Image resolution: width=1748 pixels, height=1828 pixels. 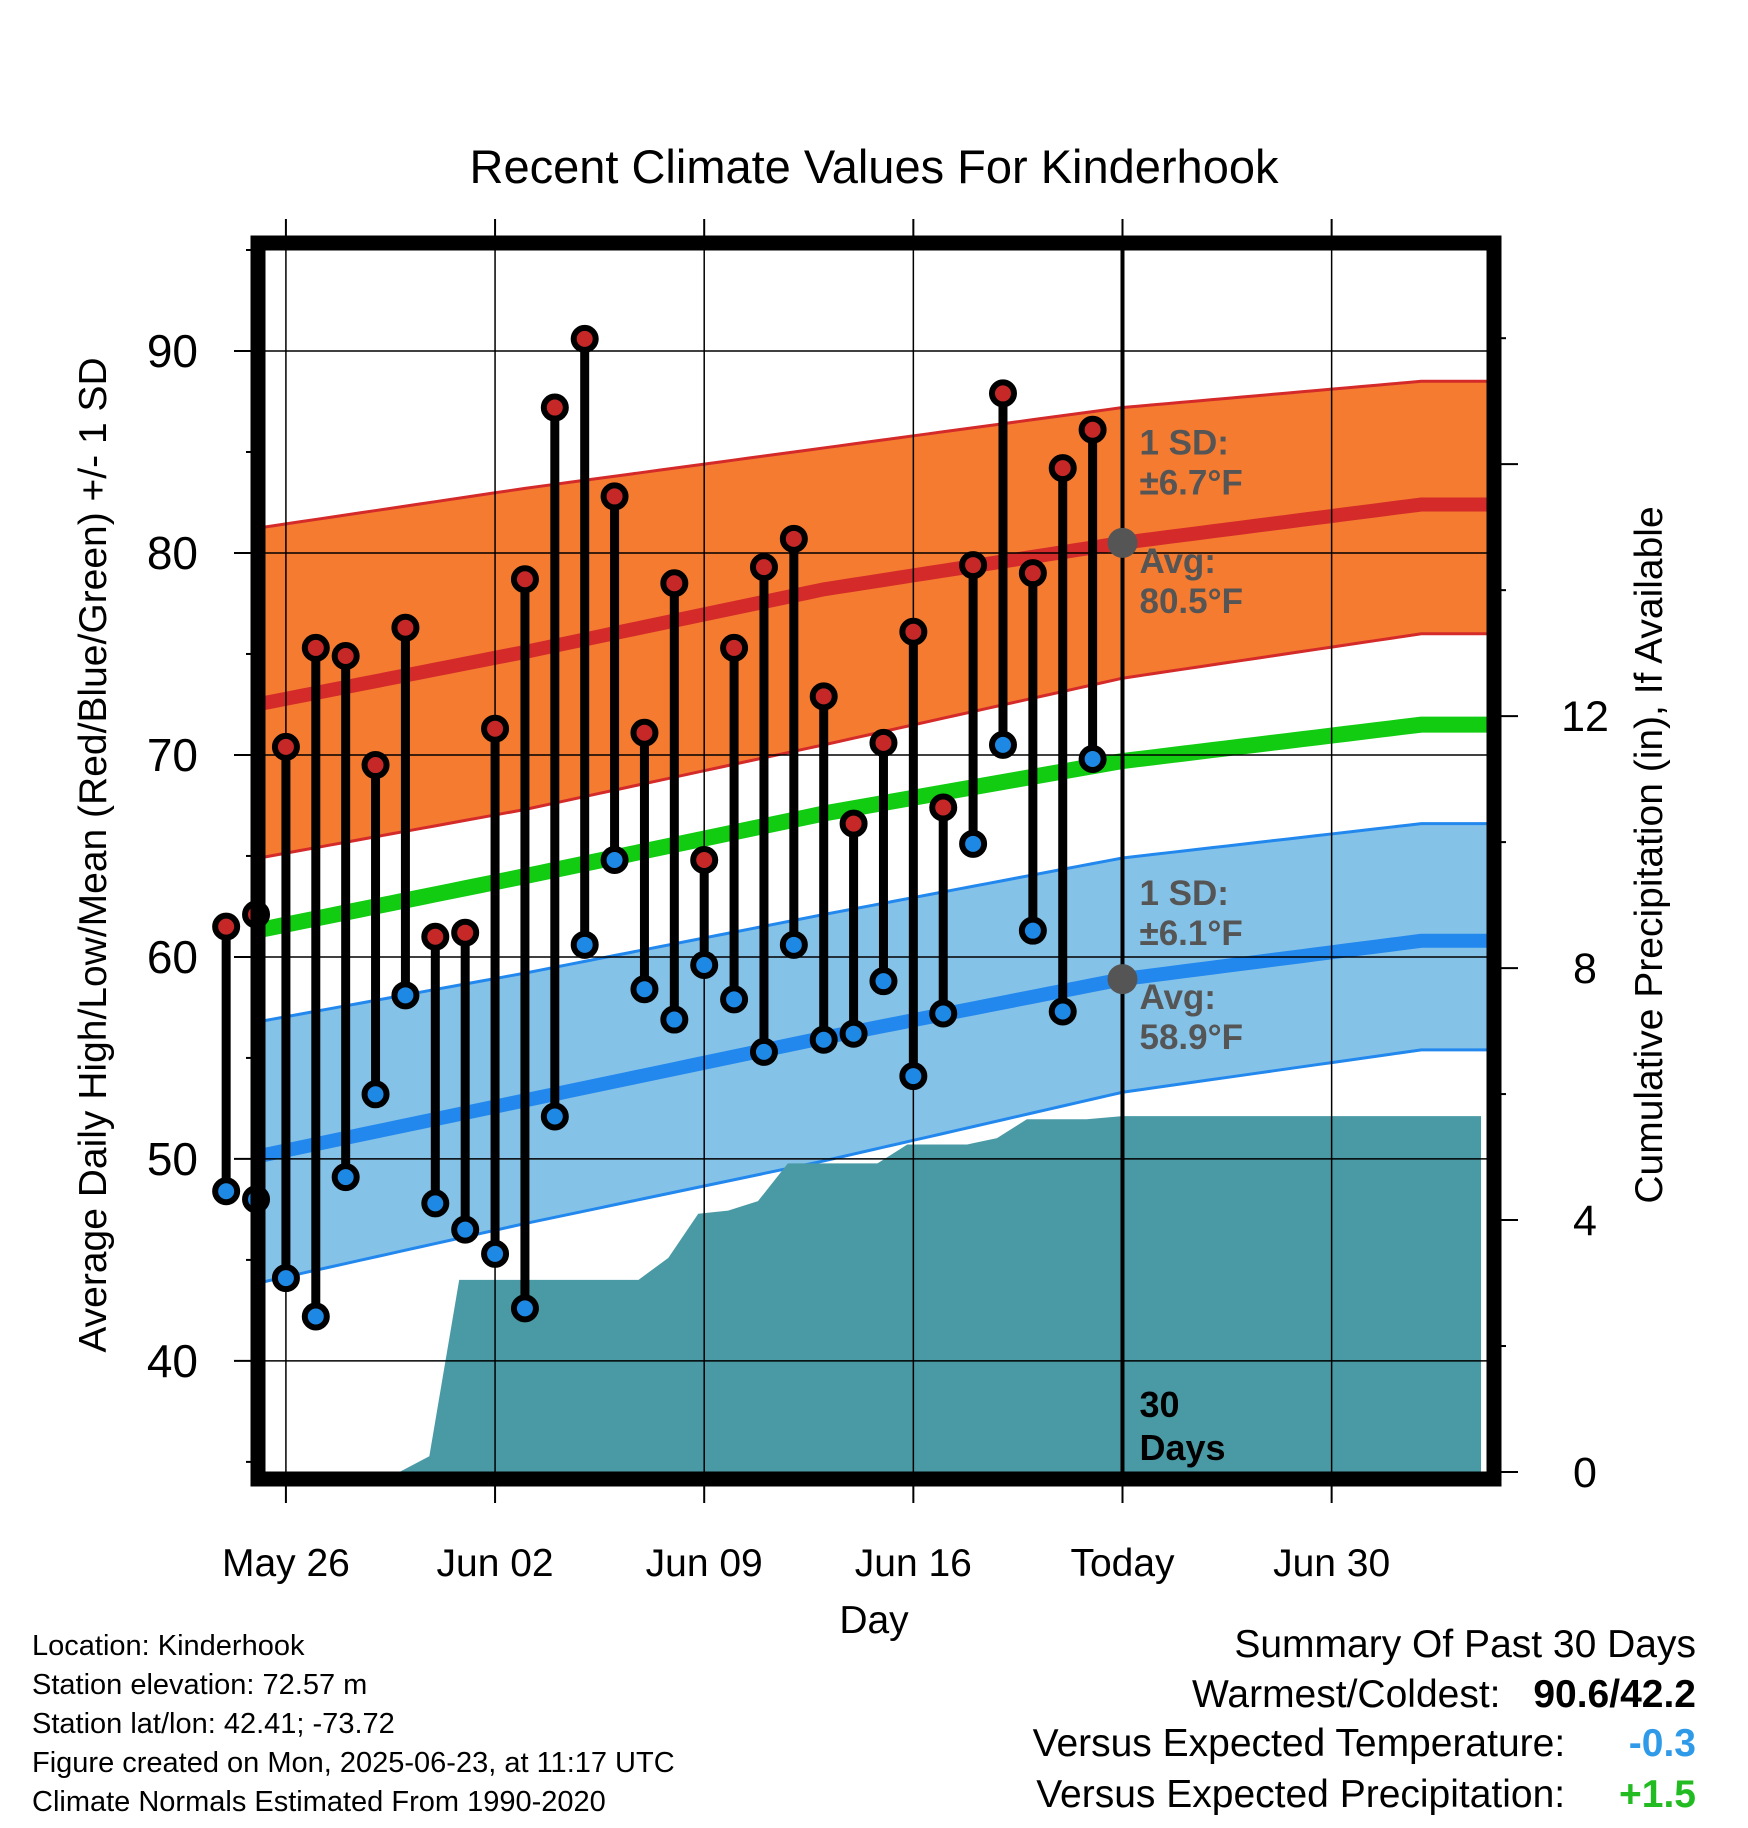 What do you see at coordinates (876, 827) in the screenshot?
I see `mean-line` at bounding box center [876, 827].